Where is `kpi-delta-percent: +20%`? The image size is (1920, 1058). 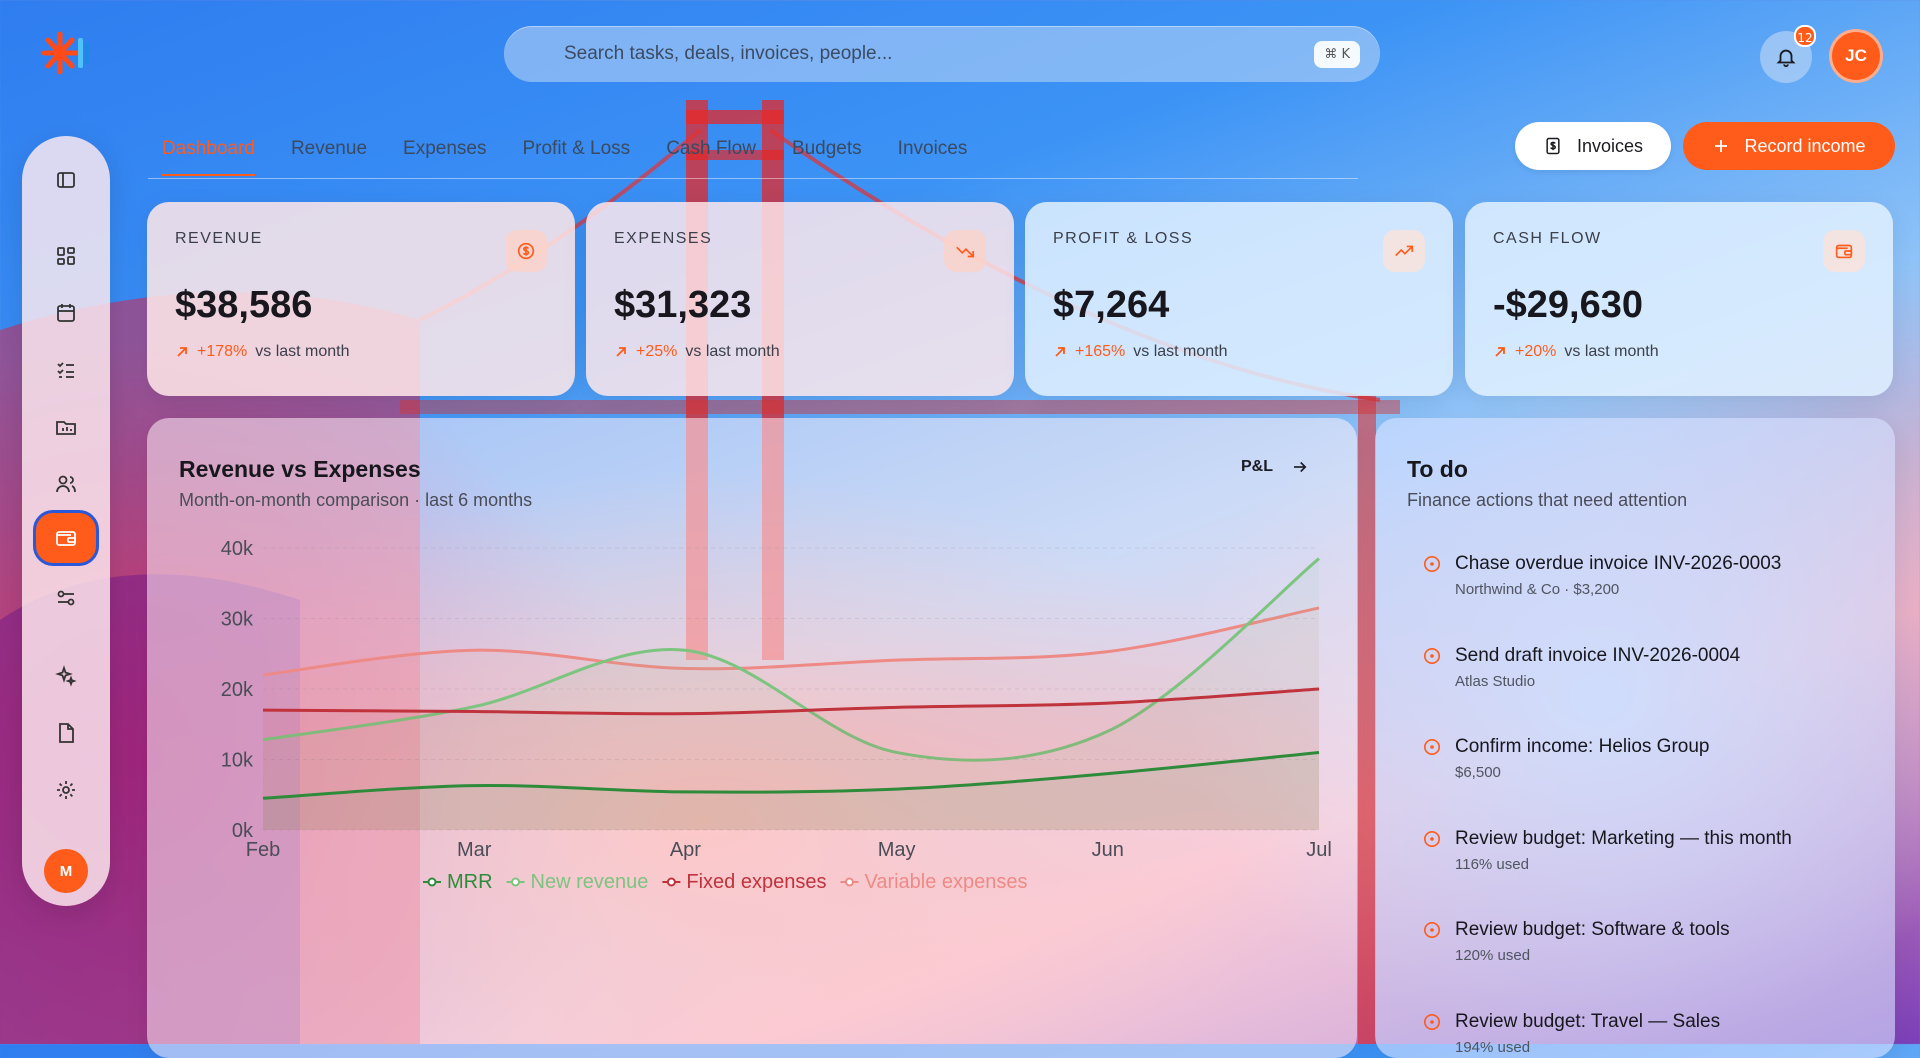
kpi-delta-percent: +20% is located at coordinates (1536, 351).